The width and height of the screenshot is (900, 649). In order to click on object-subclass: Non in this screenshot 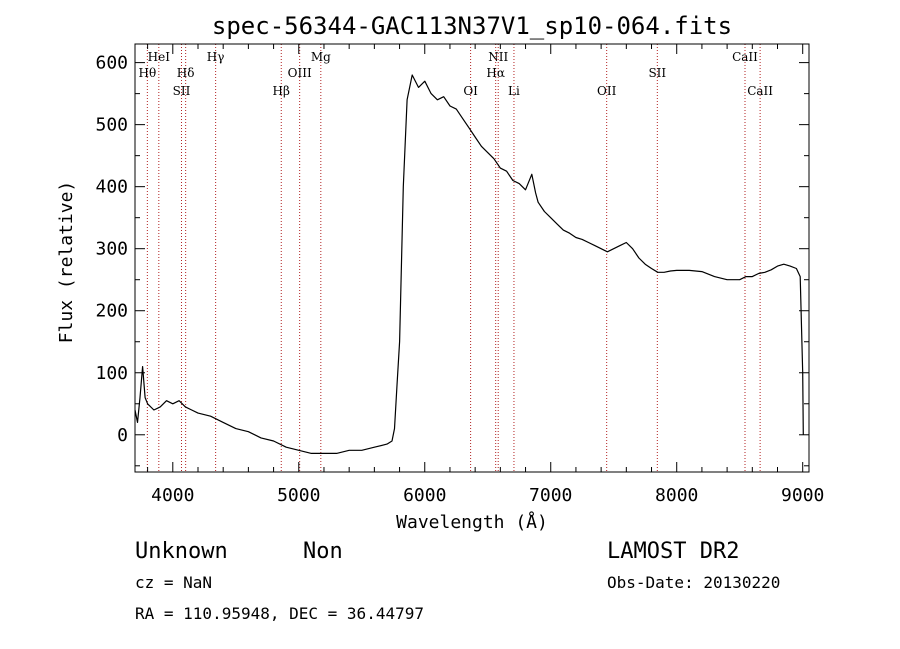, I will do `click(323, 551)`.